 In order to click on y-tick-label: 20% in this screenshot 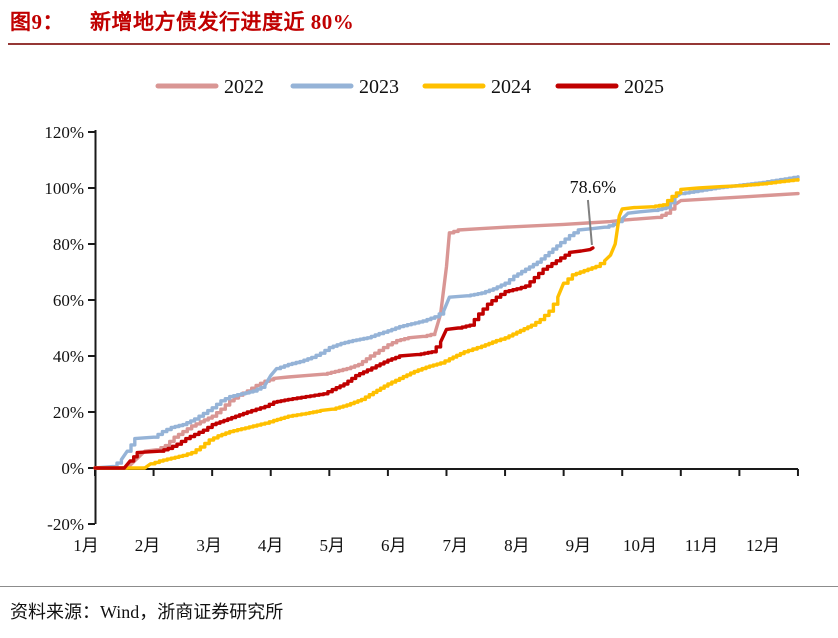, I will do `click(68, 412)`.